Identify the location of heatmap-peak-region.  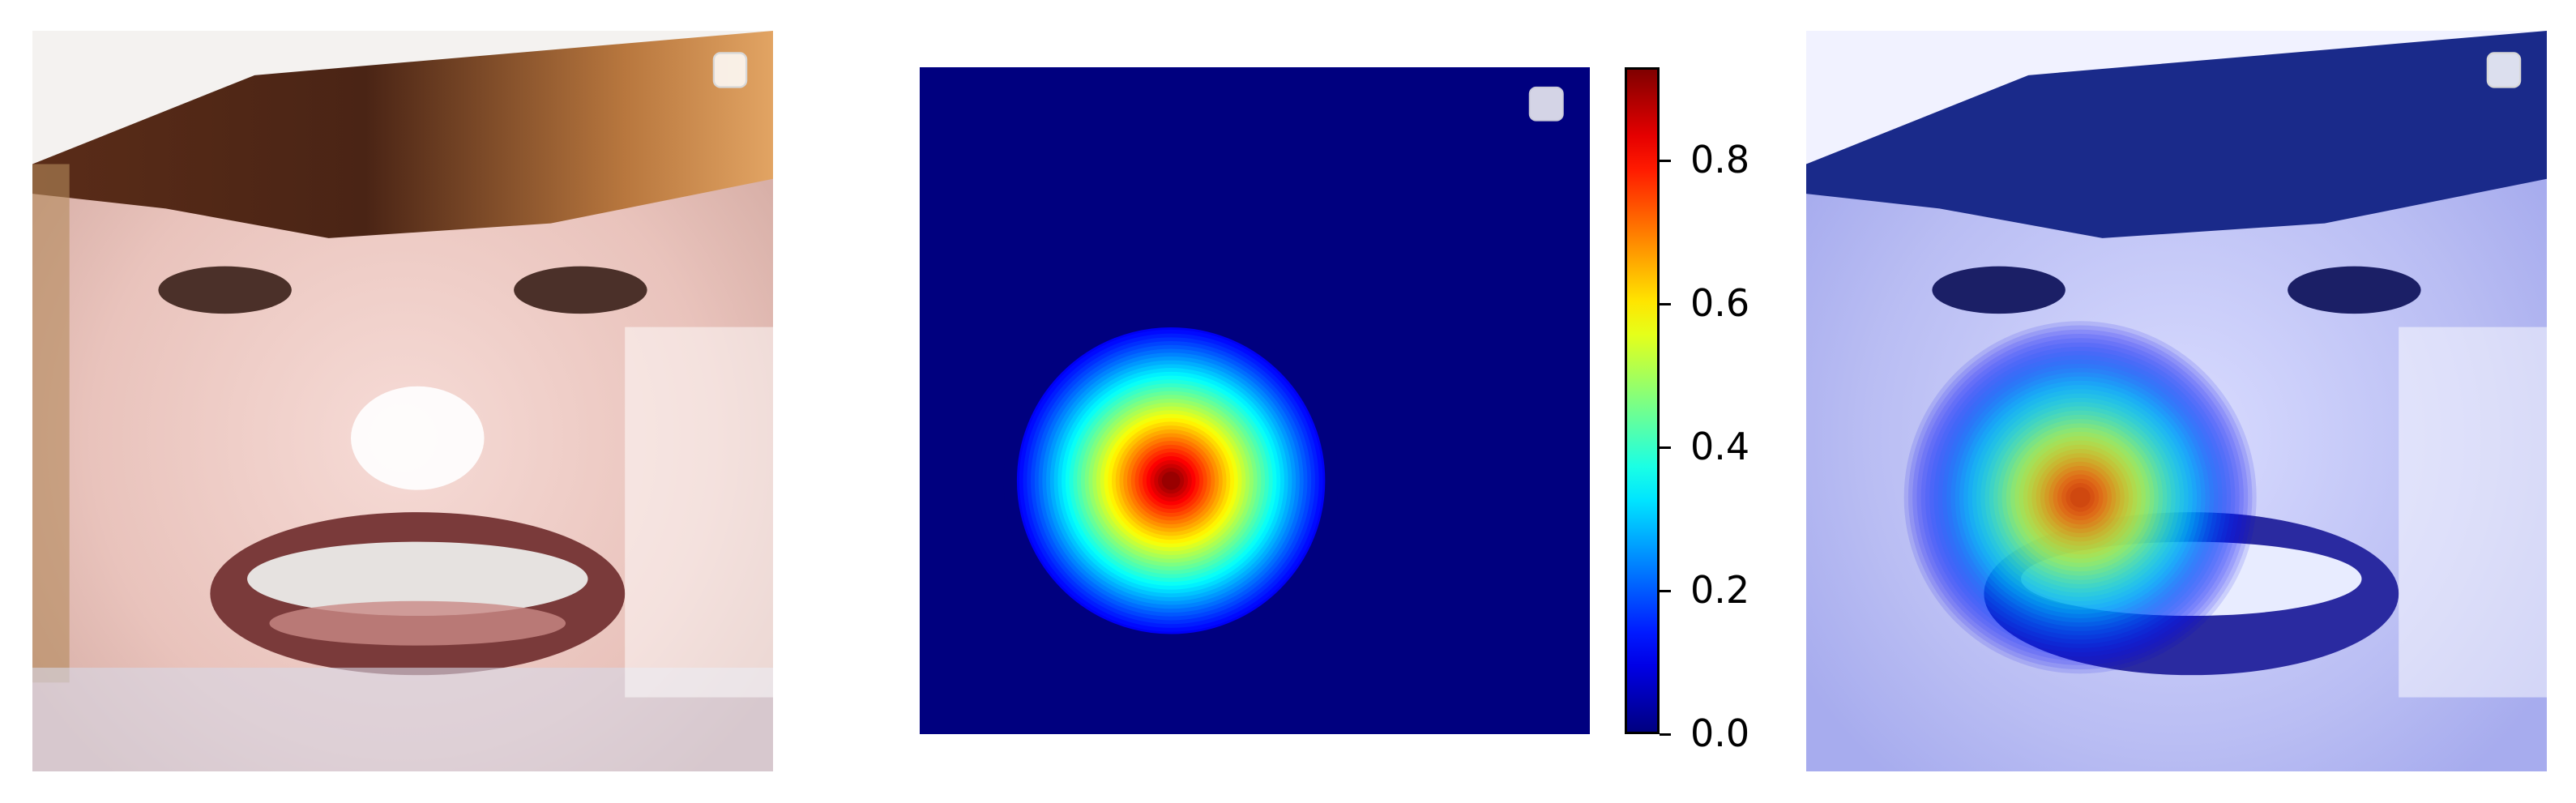
(1171, 481).